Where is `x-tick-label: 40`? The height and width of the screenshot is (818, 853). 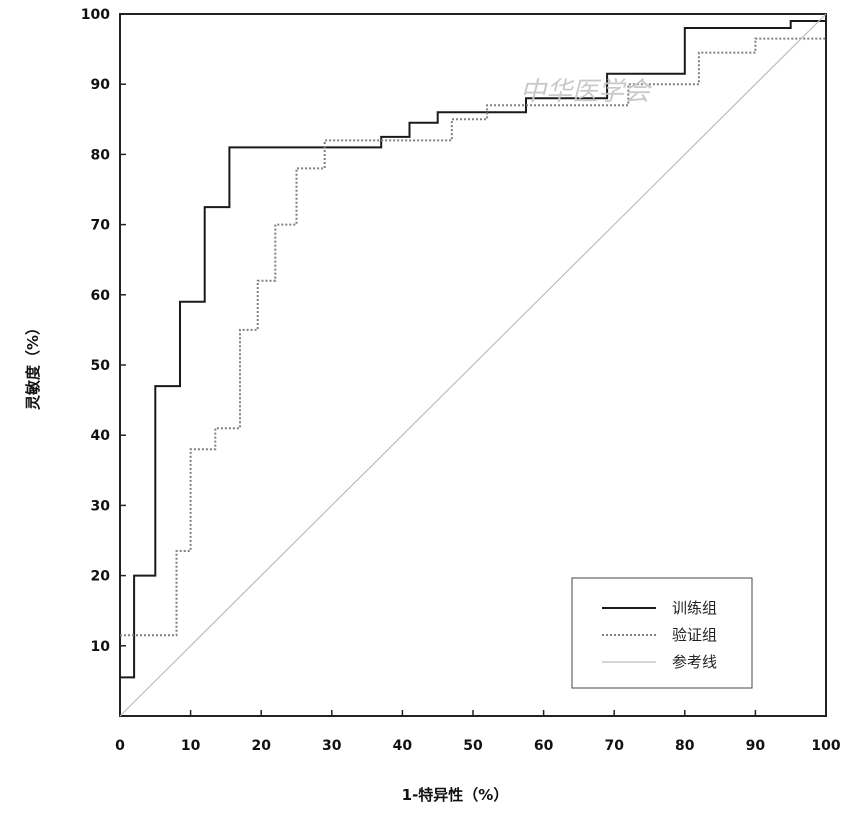 x-tick-label: 40 is located at coordinates (403, 746).